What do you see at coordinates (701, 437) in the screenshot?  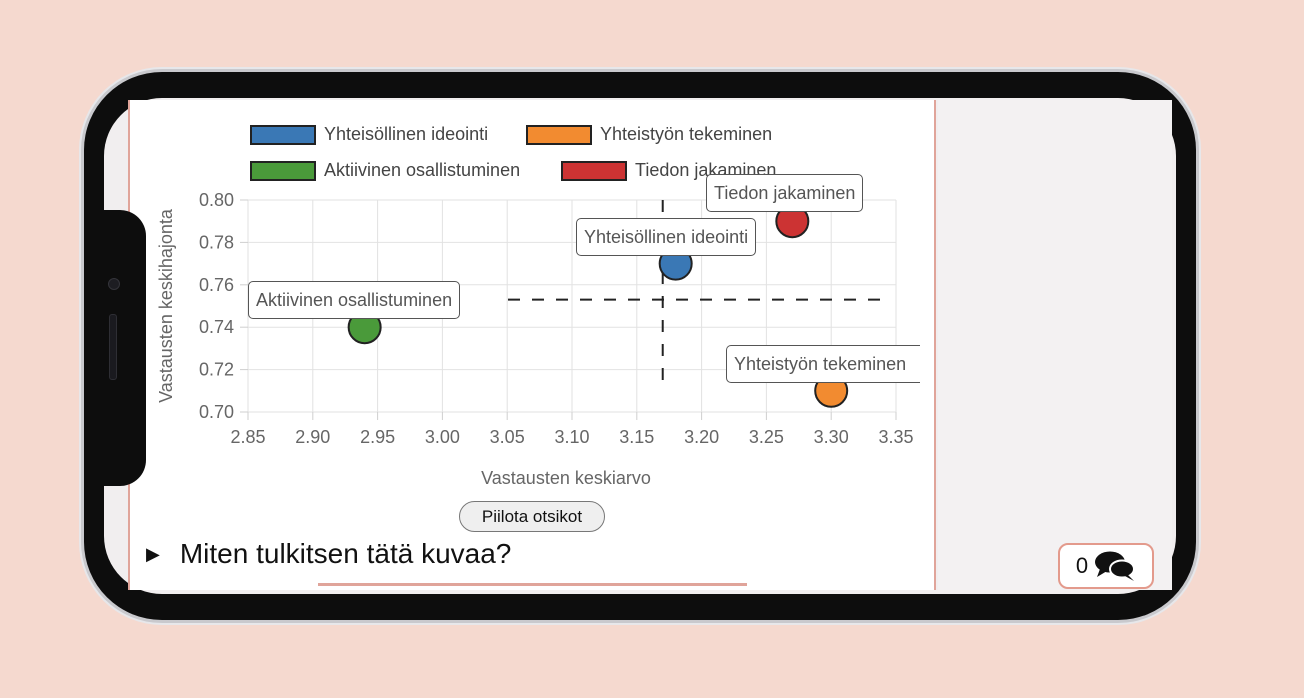 I see `x-tick-label: 3.20` at bounding box center [701, 437].